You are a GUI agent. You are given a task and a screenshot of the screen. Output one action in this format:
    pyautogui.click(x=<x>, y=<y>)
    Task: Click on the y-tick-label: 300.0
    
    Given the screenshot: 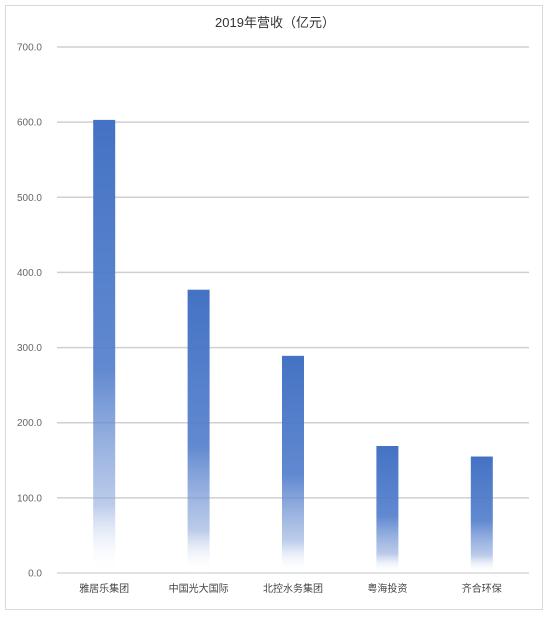 What is the action you would take?
    pyautogui.click(x=29, y=348)
    